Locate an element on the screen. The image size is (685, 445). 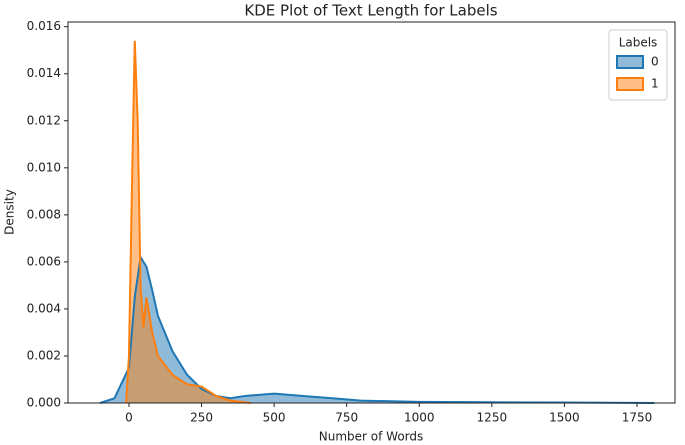
x-tick-label: 0 is located at coordinates (129, 418).